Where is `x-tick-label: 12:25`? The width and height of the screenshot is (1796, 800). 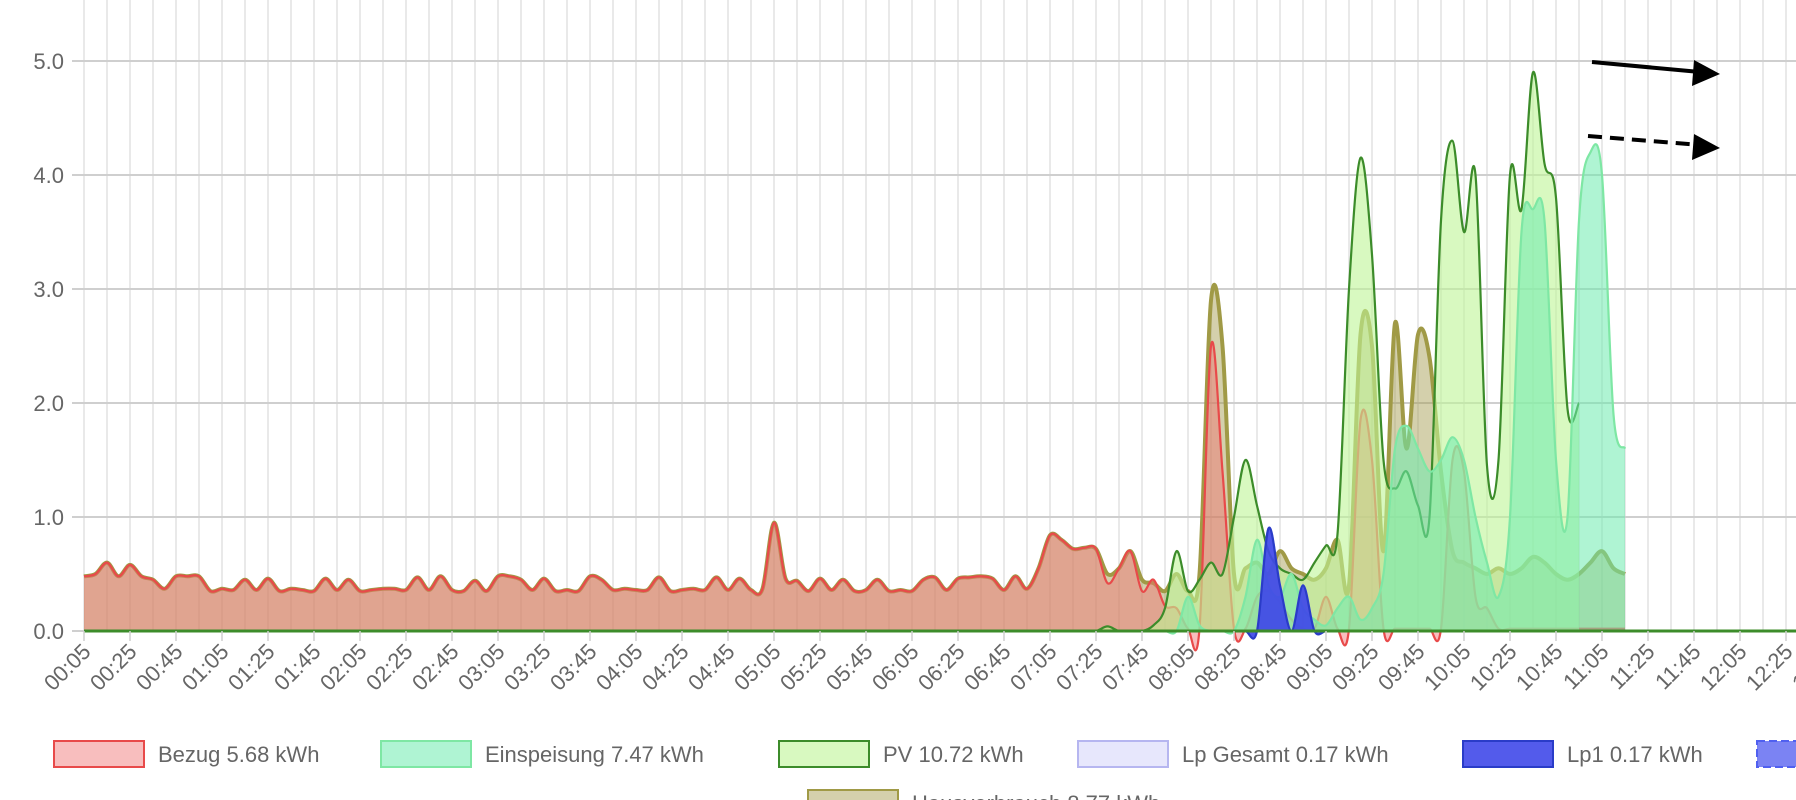
x-tick-label: 12:25 is located at coordinates (1768, 667).